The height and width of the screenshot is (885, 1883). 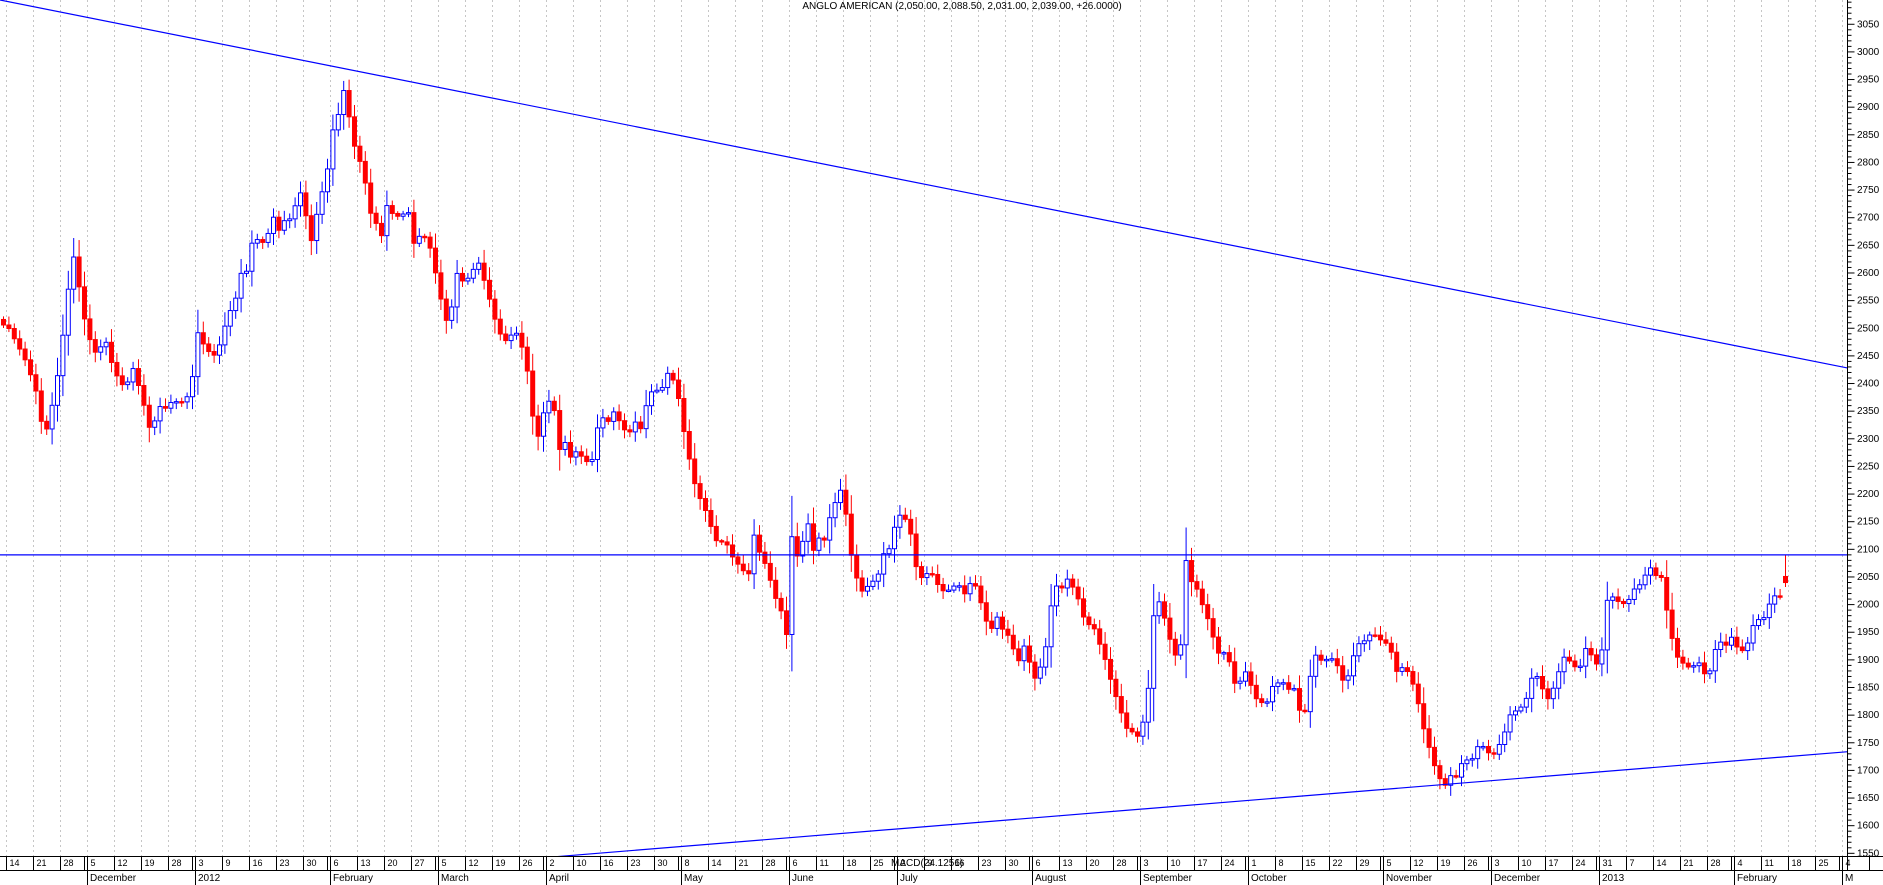 What do you see at coordinates (1311, 863) in the screenshot?
I see `week-start-day-label: 15` at bounding box center [1311, 863].